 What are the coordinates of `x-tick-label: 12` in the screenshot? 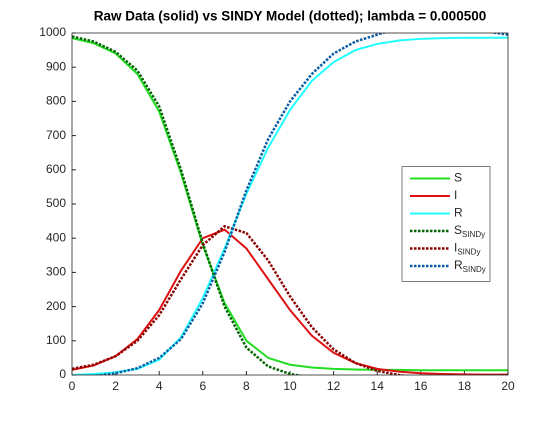 It's located at (334, 386).